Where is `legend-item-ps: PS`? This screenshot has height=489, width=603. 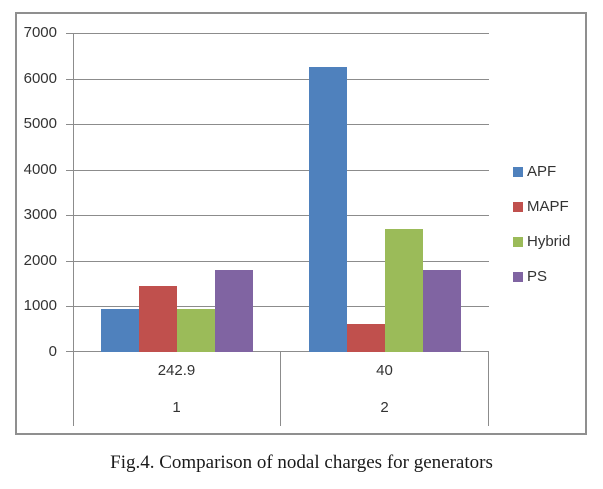 legend-item-ps: PS is located at coordinates (550, 276).